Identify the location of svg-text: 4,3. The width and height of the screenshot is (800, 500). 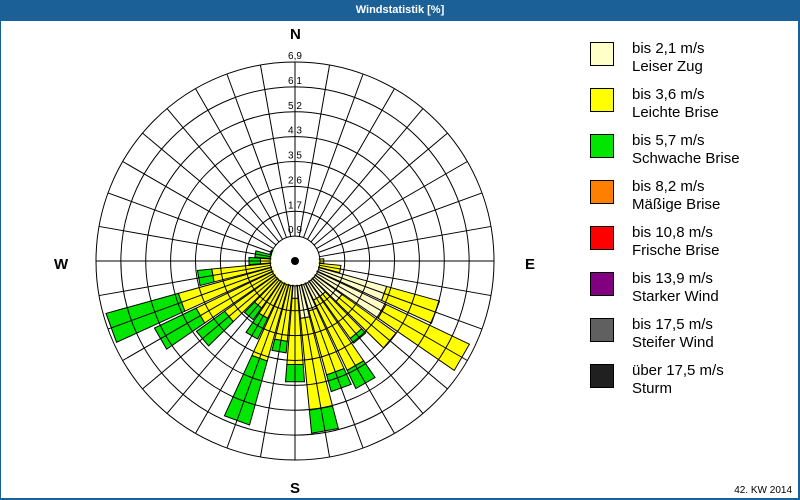
(295, 131).